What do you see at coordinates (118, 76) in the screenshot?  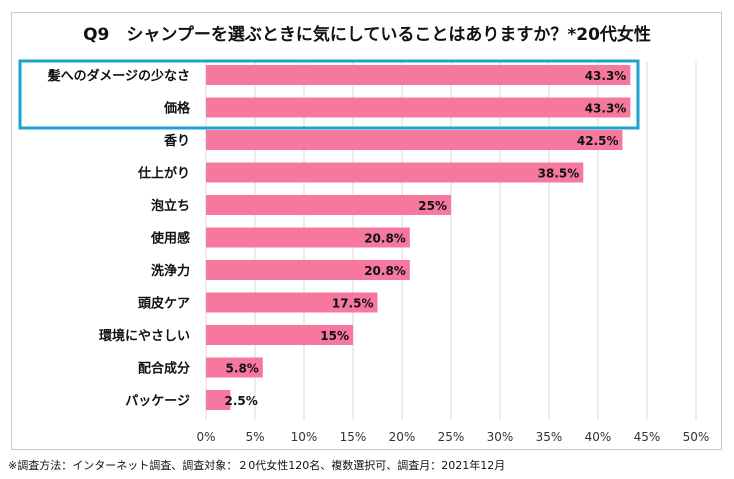 I see `category-label: 髪へのダメージの少なさ` at bounding box center [118, 76].